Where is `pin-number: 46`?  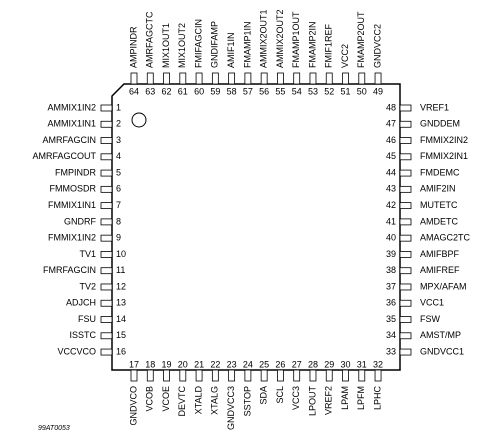
pin-number: 46 is located at coordinates (391, 140).